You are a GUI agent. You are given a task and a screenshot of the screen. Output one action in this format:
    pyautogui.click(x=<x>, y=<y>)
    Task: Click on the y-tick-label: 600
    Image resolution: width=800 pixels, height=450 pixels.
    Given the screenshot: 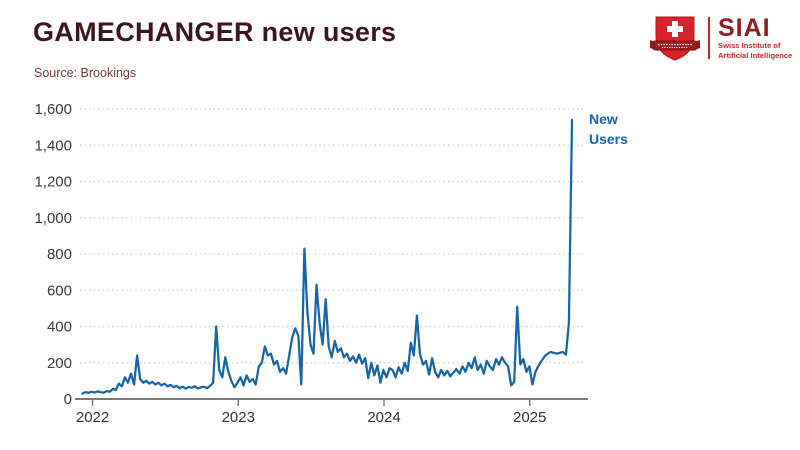 What is the action you would take?
    pyautogui.click(x=59, y=290)
    